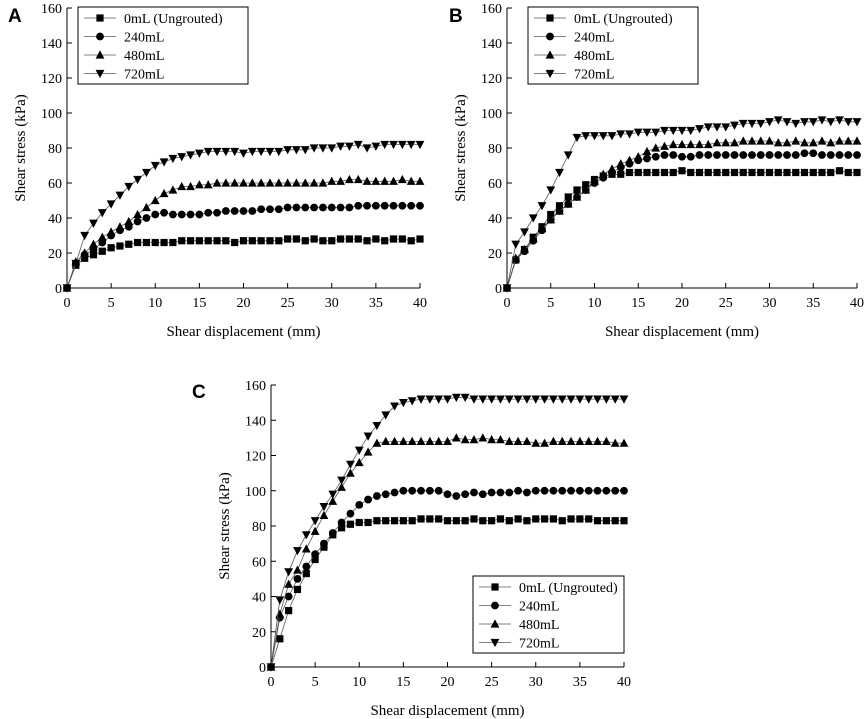  What do you see at coordinates (495, 184) in the screenshot?
I see `y-tick-label: 60` at bounding box center [495, 184].